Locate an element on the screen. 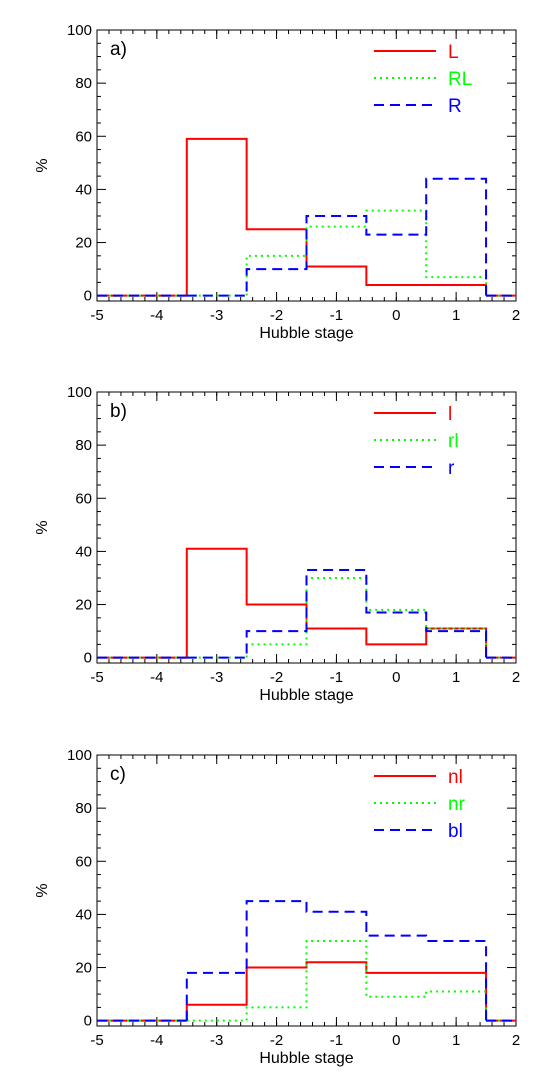 This screenshot has width=545, height=1090. legend-label: L is located at coordinates (453, 52).